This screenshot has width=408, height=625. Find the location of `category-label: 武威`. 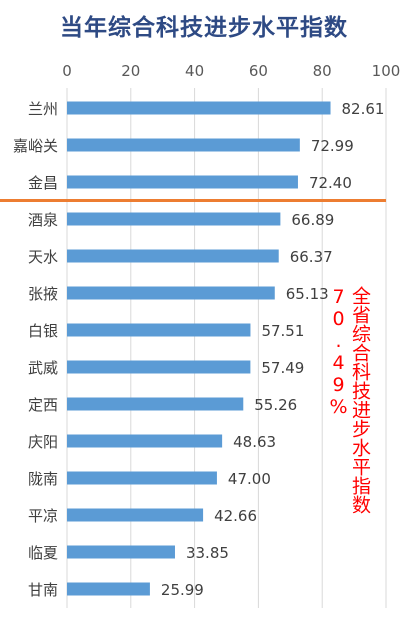

category-label: 武威 is located at coordinates (43, 368).